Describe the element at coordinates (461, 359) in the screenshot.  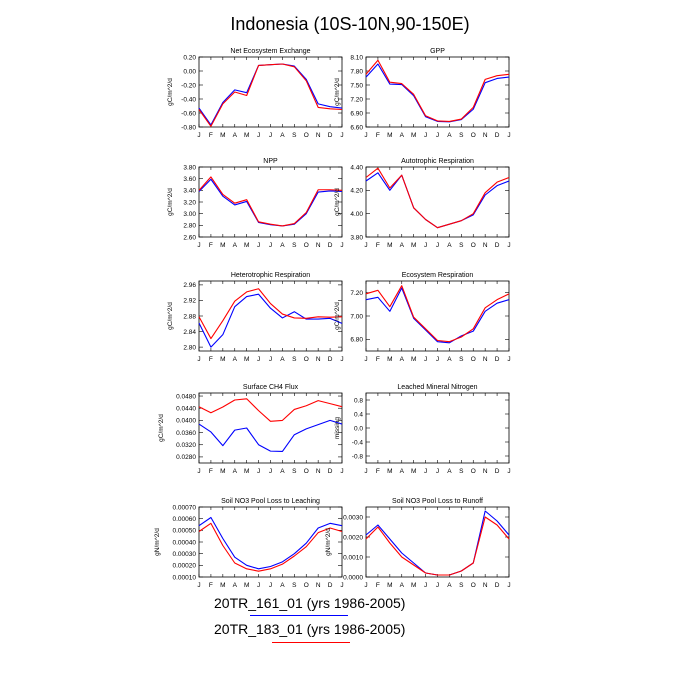
I see `panel-5-xtick-label: S` at that location.